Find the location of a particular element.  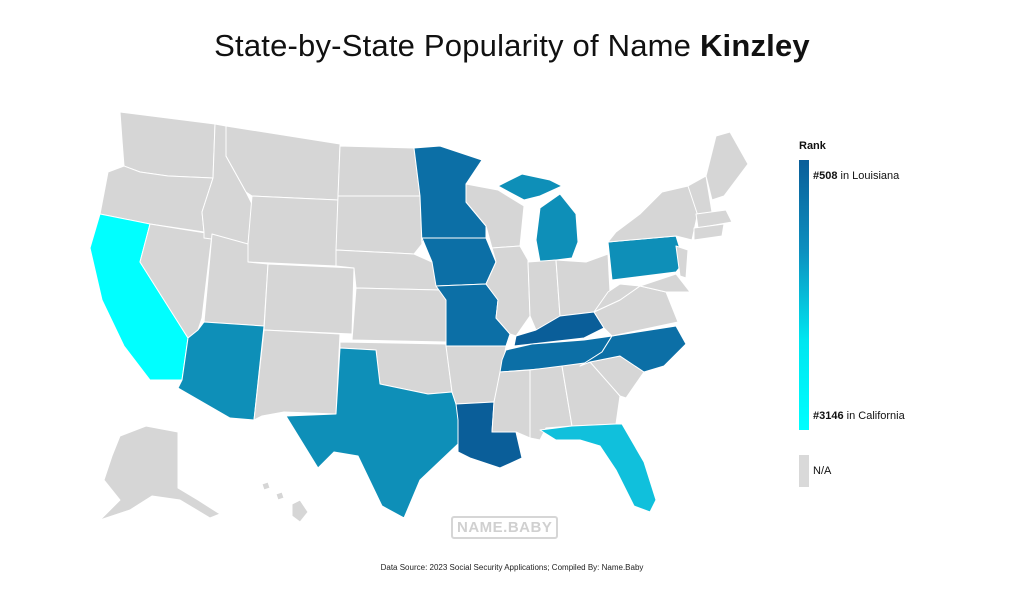

legend-bottom-label: #3146 in California is located at coordinates (859, 416).